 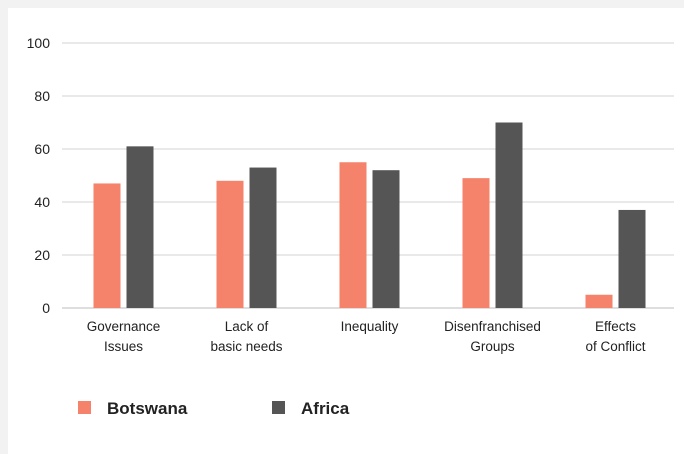 What do you see at coordinates (325, 408) in the screenshot?
I see `legend-label-africa: Africa` at bounding box center [325, 408].